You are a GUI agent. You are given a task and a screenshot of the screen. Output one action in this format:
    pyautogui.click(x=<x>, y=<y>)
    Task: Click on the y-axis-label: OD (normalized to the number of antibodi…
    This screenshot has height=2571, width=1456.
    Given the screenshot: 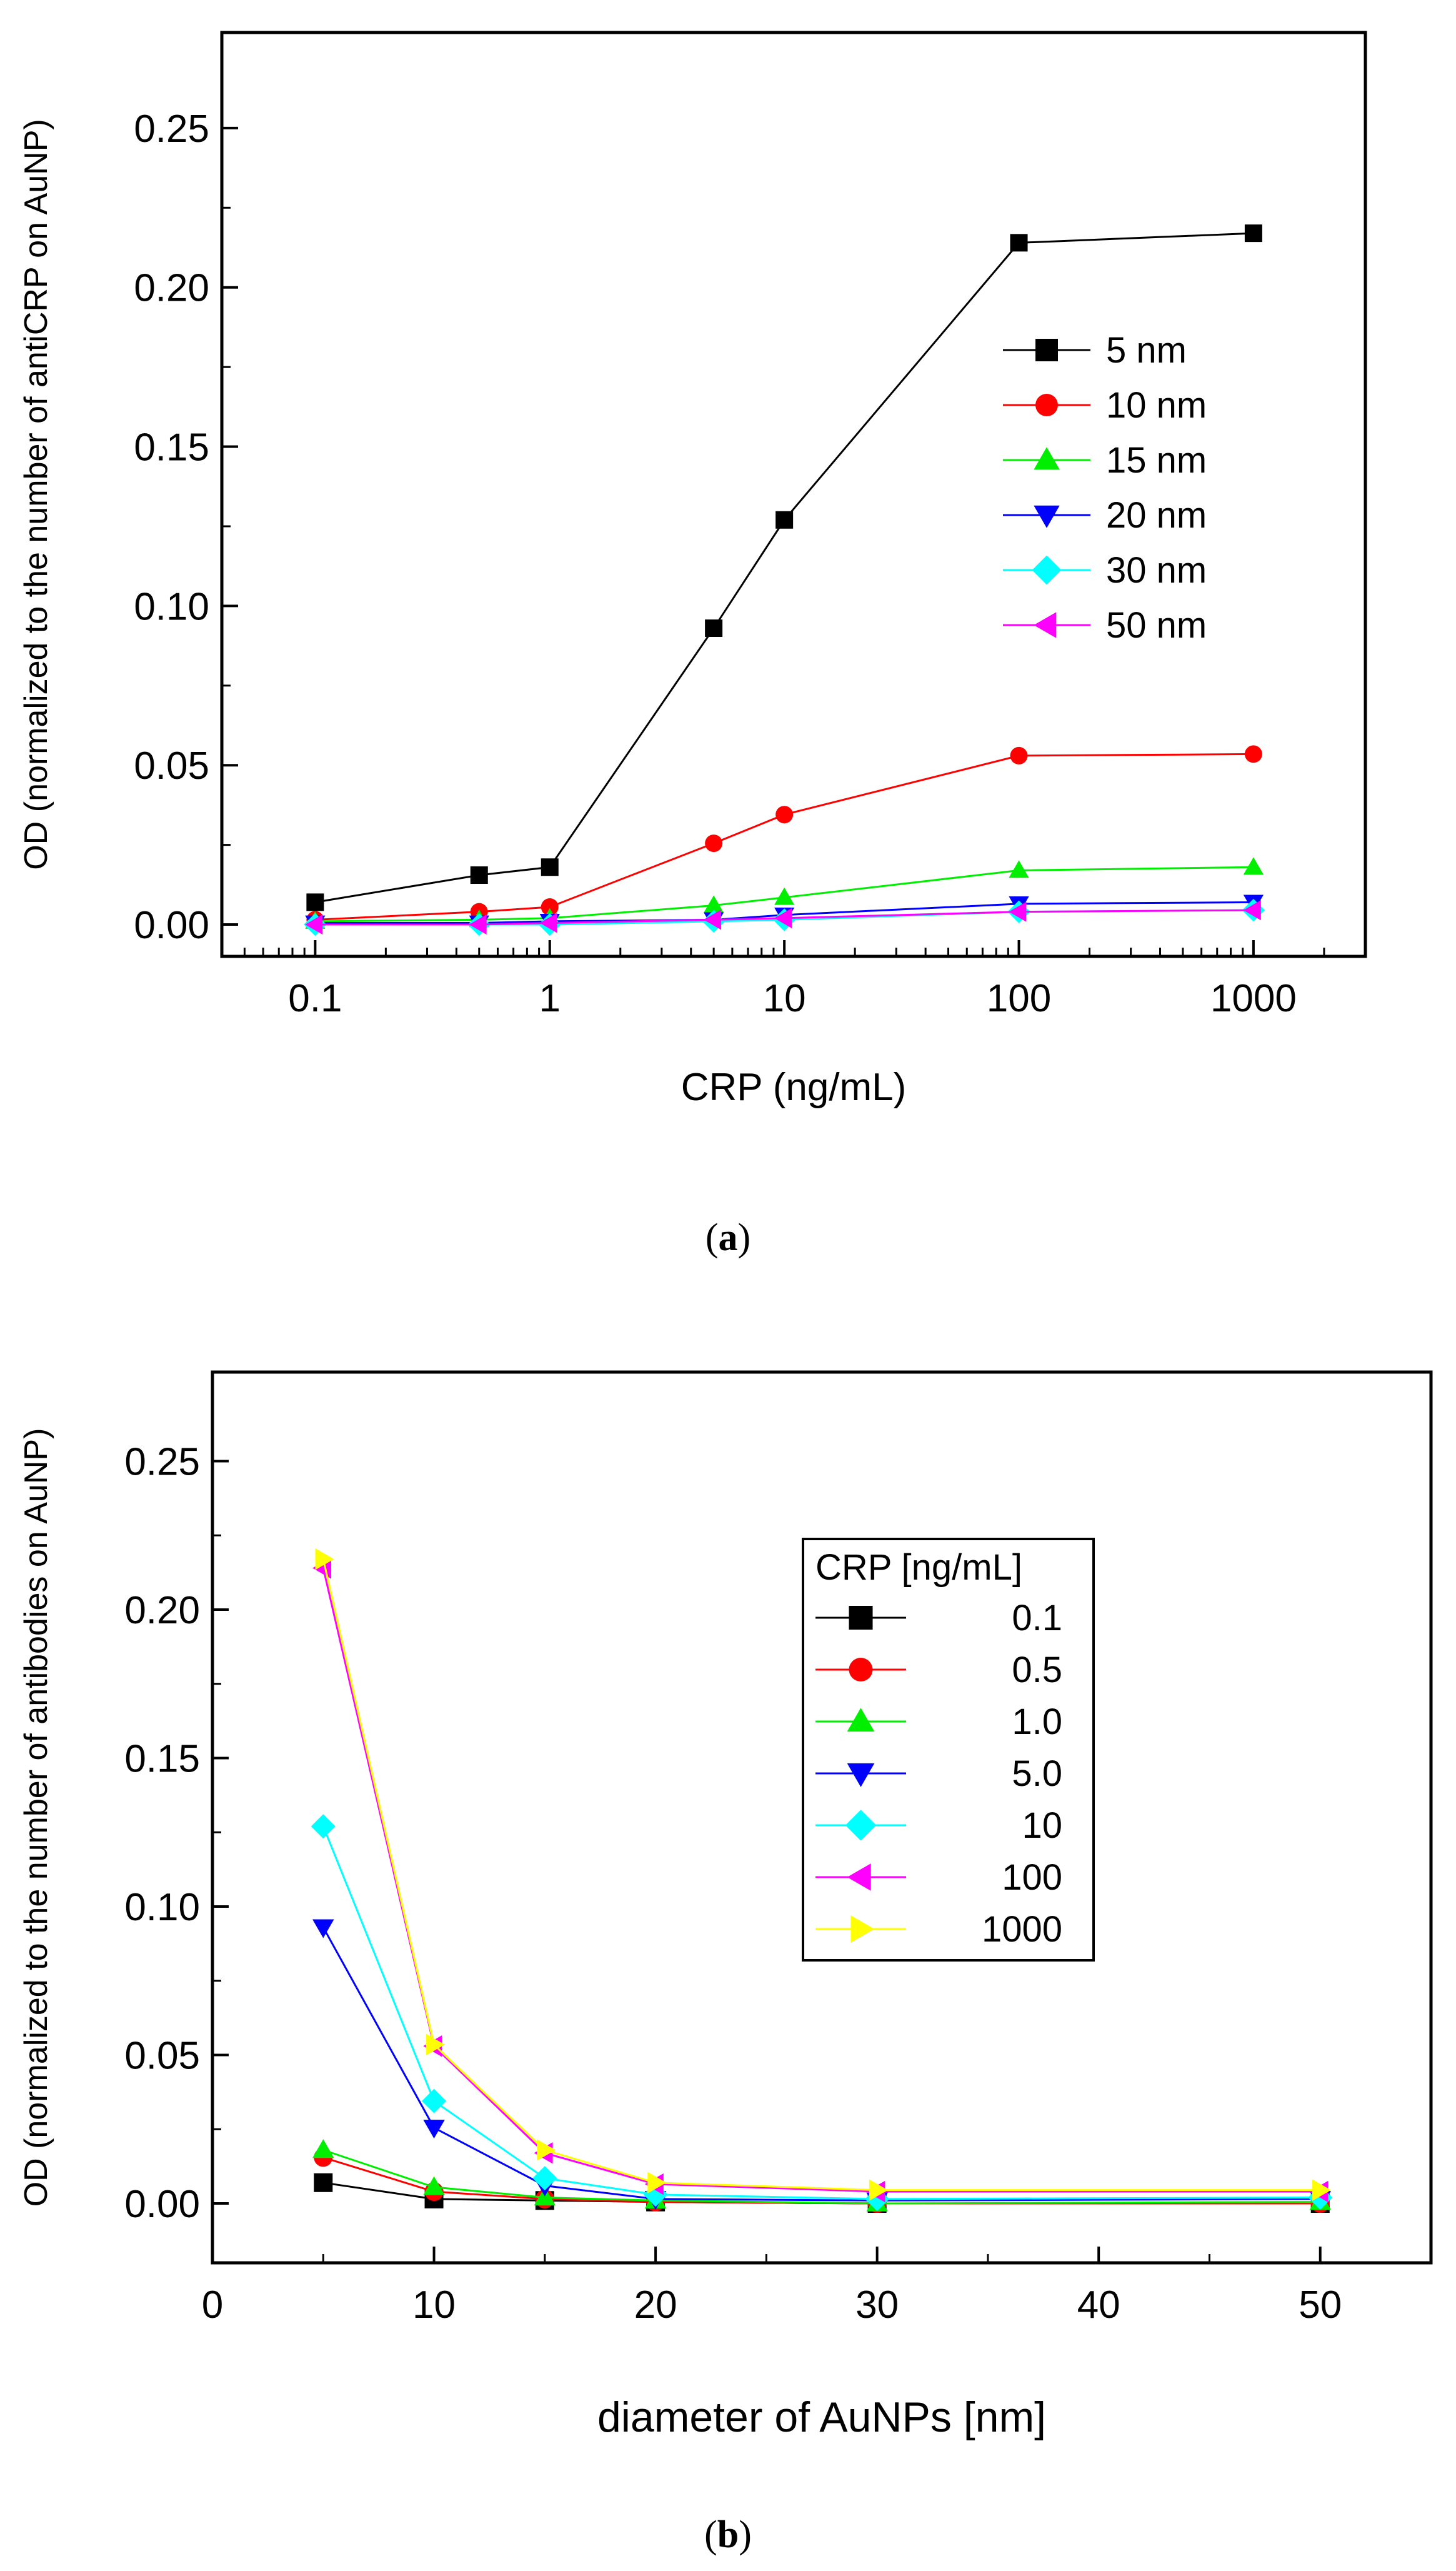 What is the action you would take?
    pyautogui.click(x=36, y=1817)
    